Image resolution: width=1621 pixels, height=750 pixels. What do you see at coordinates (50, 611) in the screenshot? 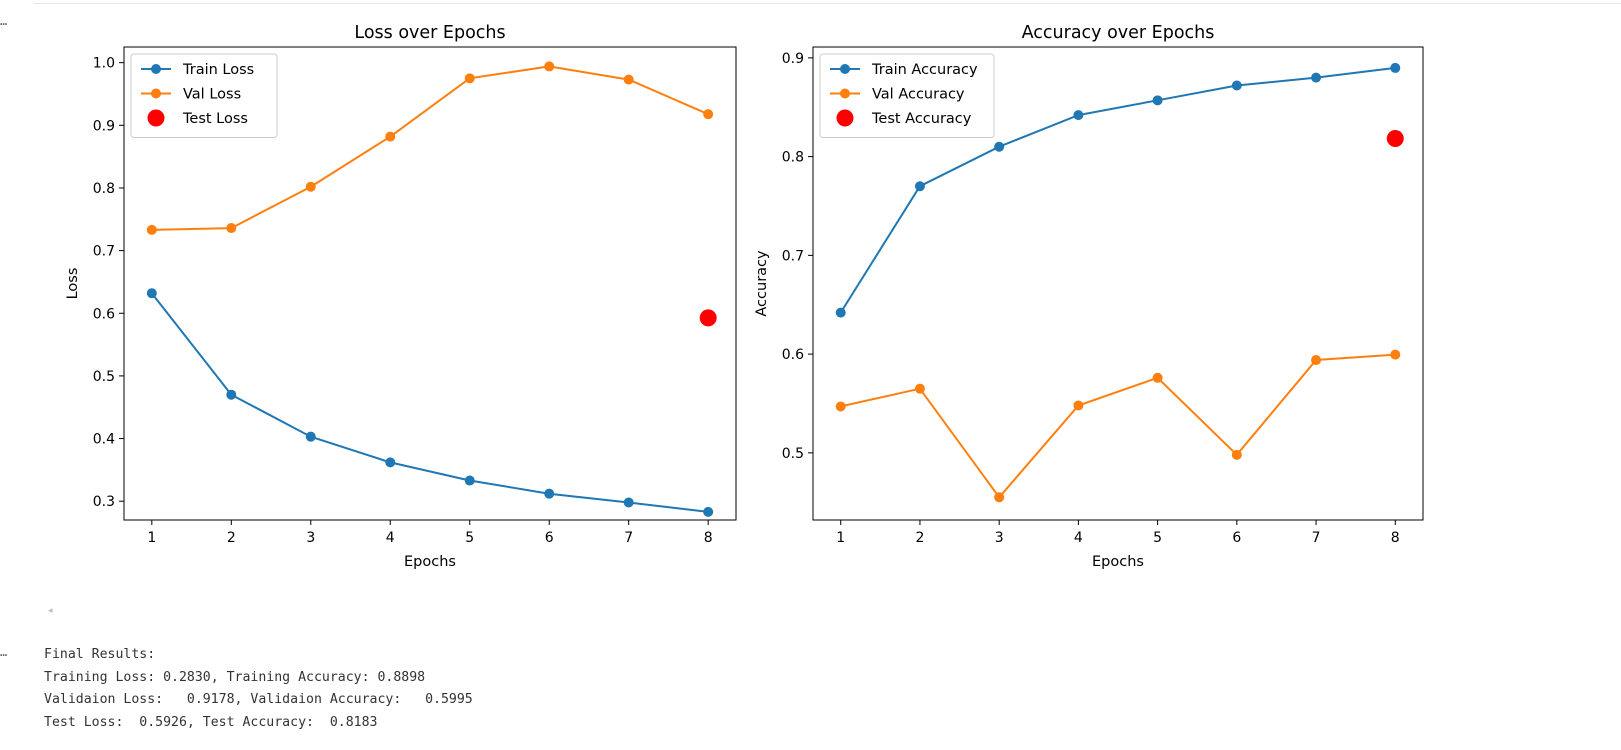
I see `scroll-left-icon: ◂` at bounding box center [50, 611].